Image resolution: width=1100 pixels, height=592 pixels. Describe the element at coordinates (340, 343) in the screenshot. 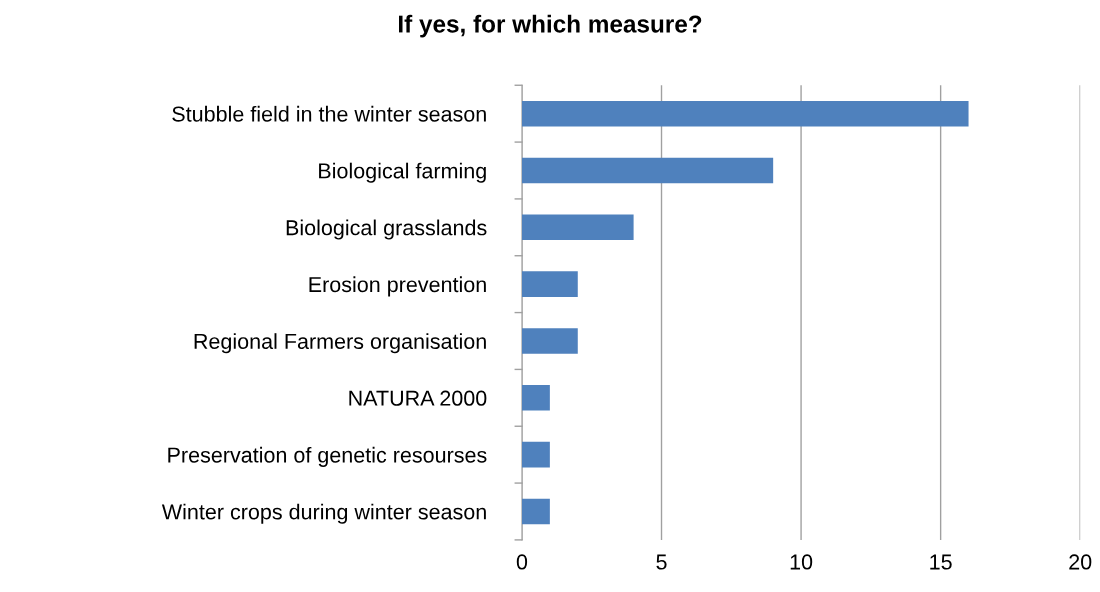

I see `y-tick-label: Regional Farmers organisation` at that location.